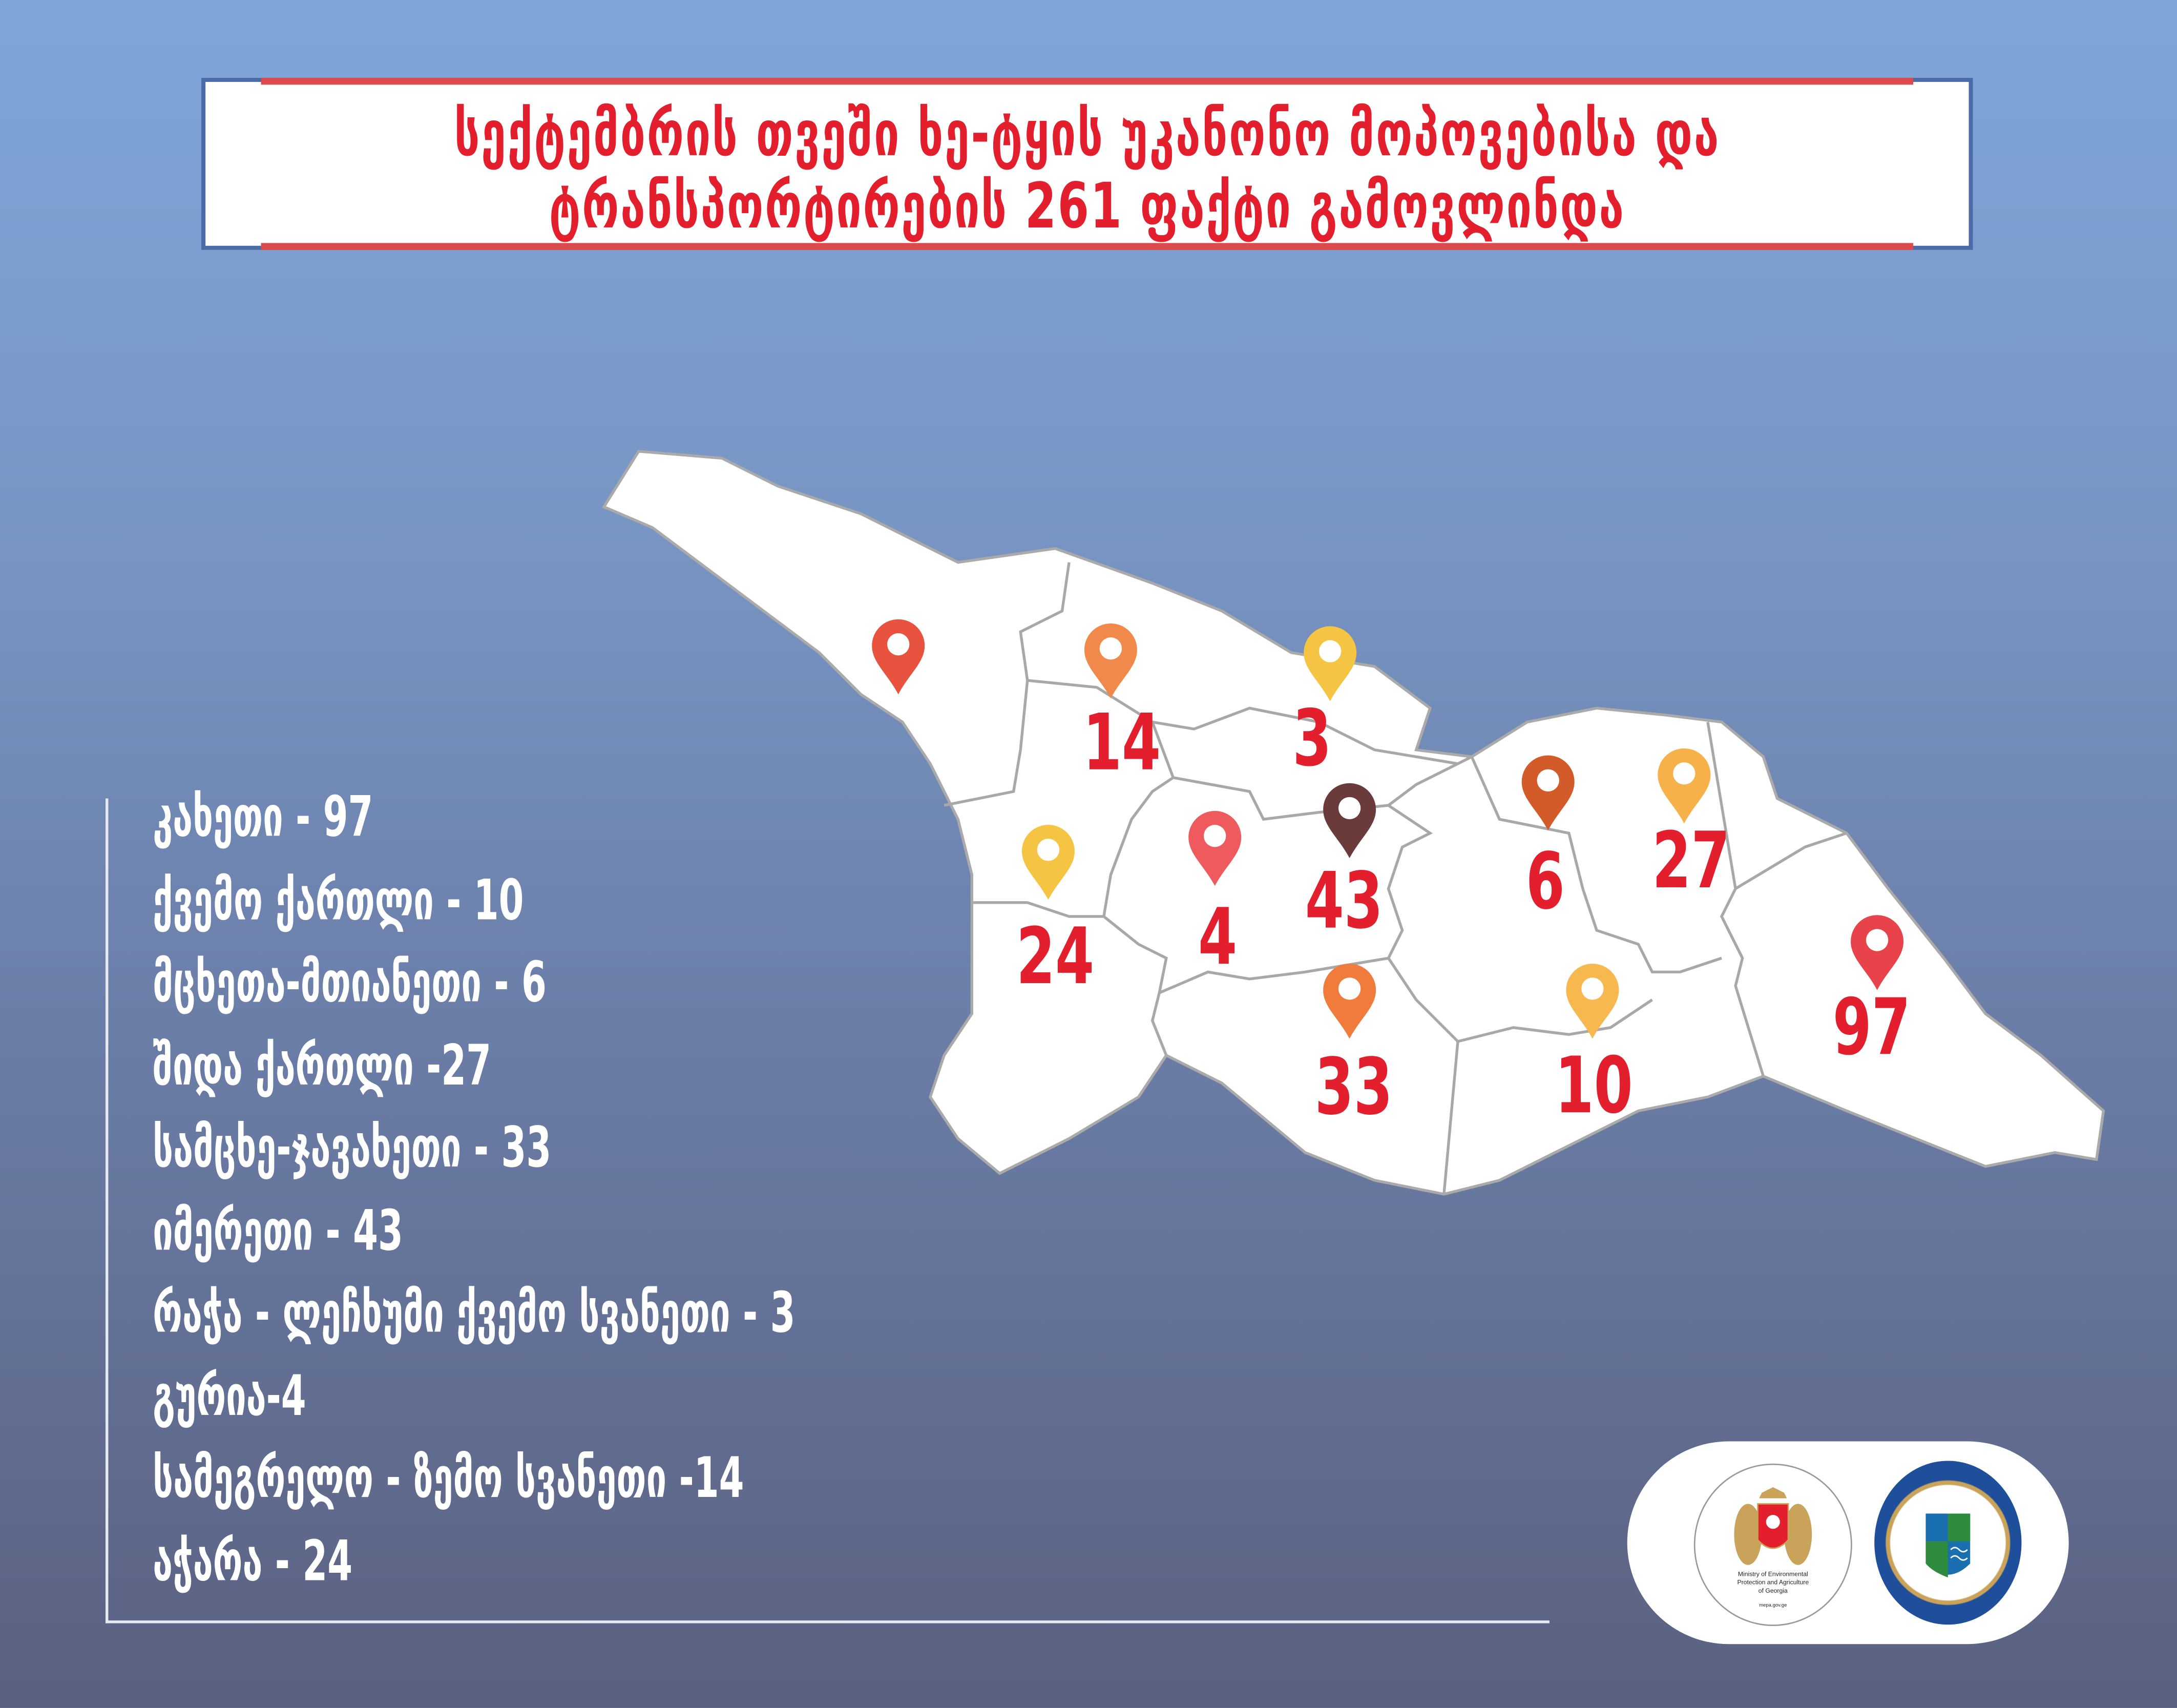 The height and width of the screenshot is (1708, 2177). What do you see at coordinates (827, 1621) in the screenshot?
I see `list-divider-horizontal` at bounding box center [827, 1621].